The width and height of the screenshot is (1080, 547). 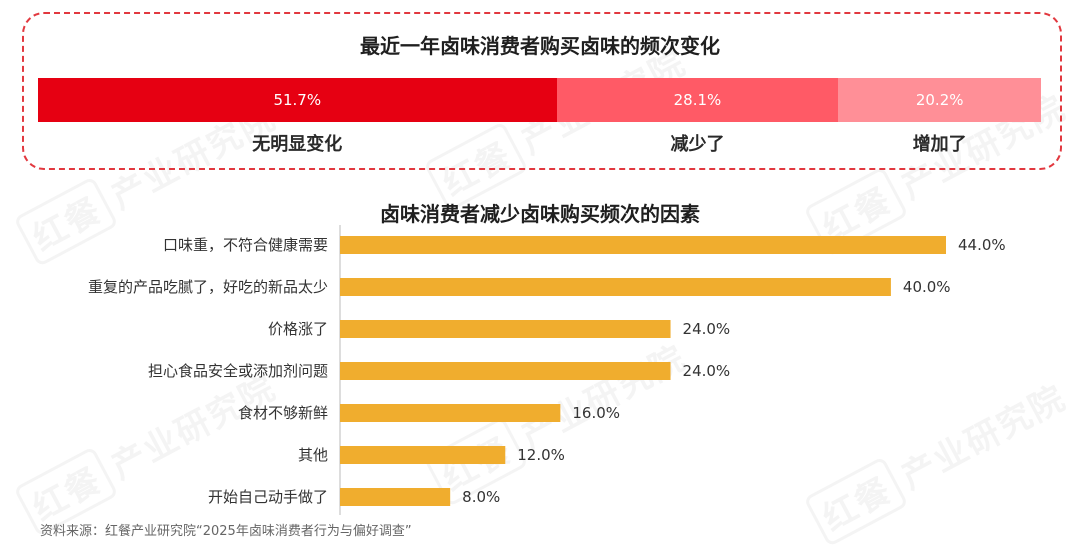 I want to click on category-label: 担心食品安全或添加剂问题, so click(x=238, y=371).